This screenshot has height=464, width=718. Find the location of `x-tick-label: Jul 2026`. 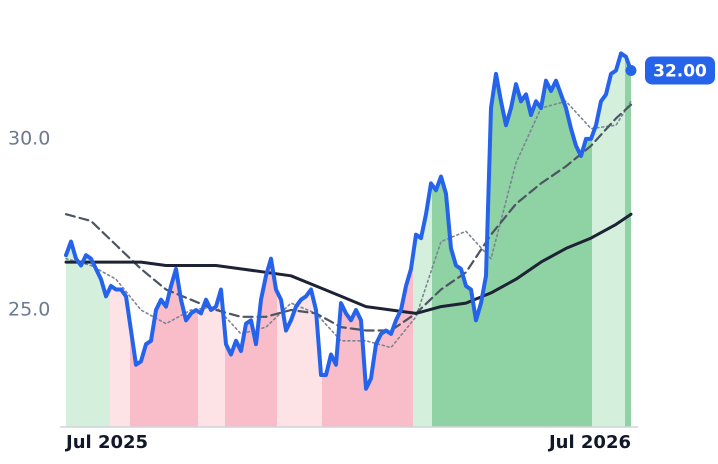

x-tick-label: Jul 2026 is located at coordinates (589, 442).